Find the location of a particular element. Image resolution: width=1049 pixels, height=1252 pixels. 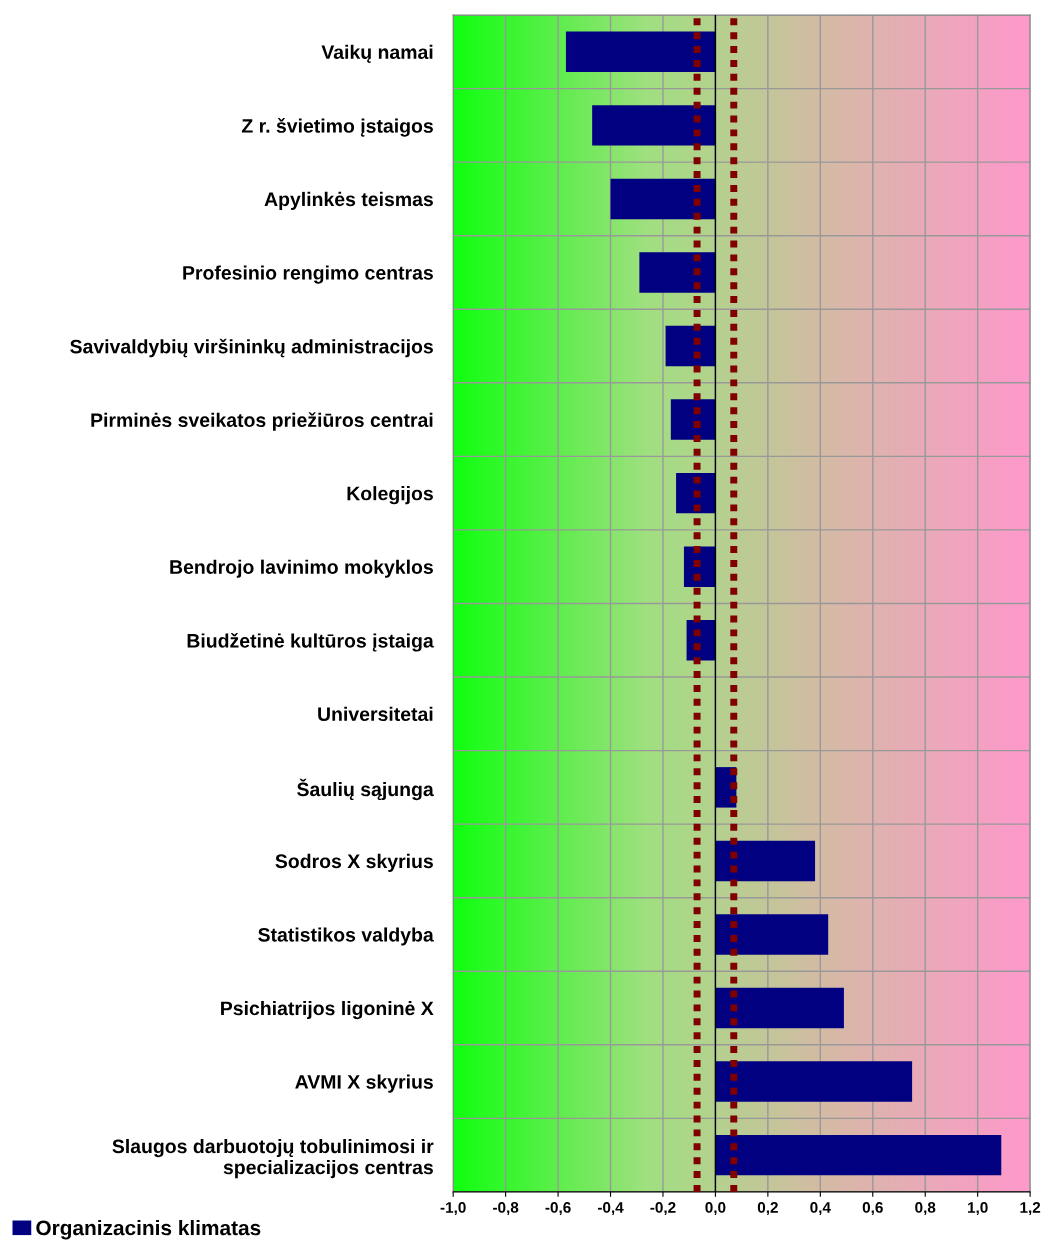

y-tick-label: Profesinio rengimo centras is located at coordinates (308, 274).